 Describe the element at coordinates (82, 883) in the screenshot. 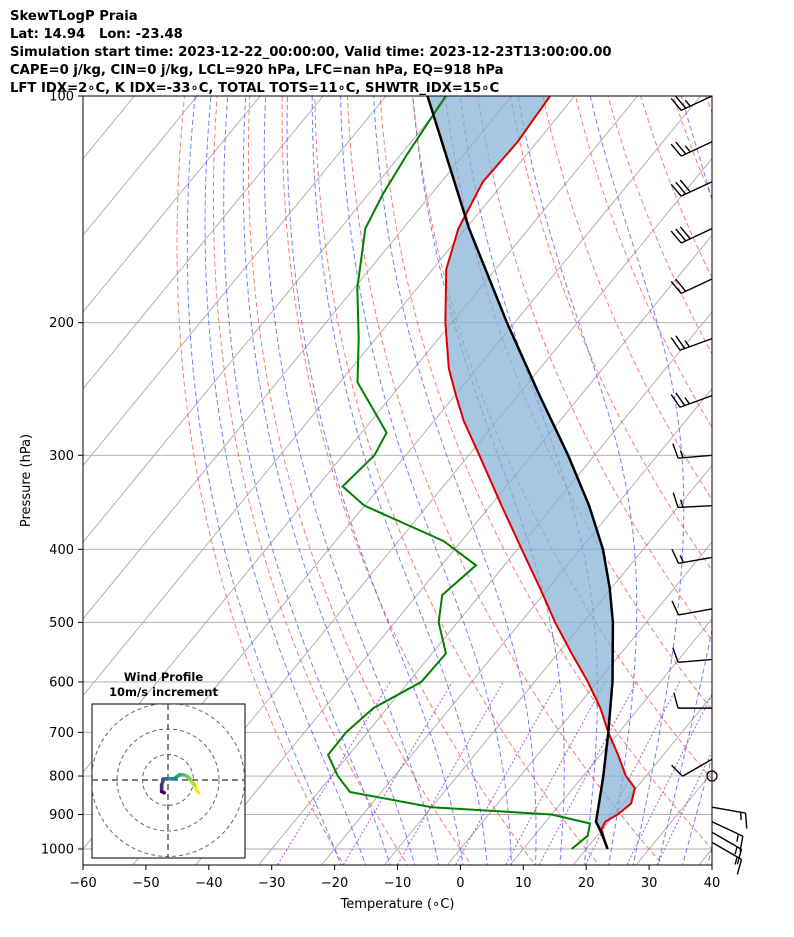

I see `x-tick-label: −60` at that location.